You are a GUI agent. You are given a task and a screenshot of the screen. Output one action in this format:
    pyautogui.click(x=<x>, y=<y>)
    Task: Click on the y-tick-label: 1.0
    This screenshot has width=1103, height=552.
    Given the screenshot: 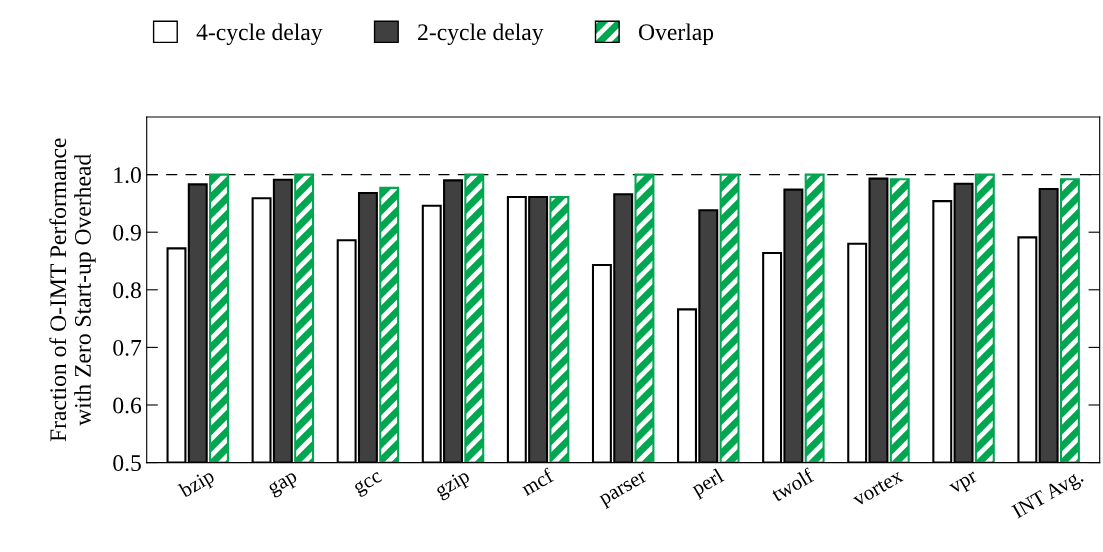 What is the action you would take?
    pyautogui.click(x=127, y=175)
    